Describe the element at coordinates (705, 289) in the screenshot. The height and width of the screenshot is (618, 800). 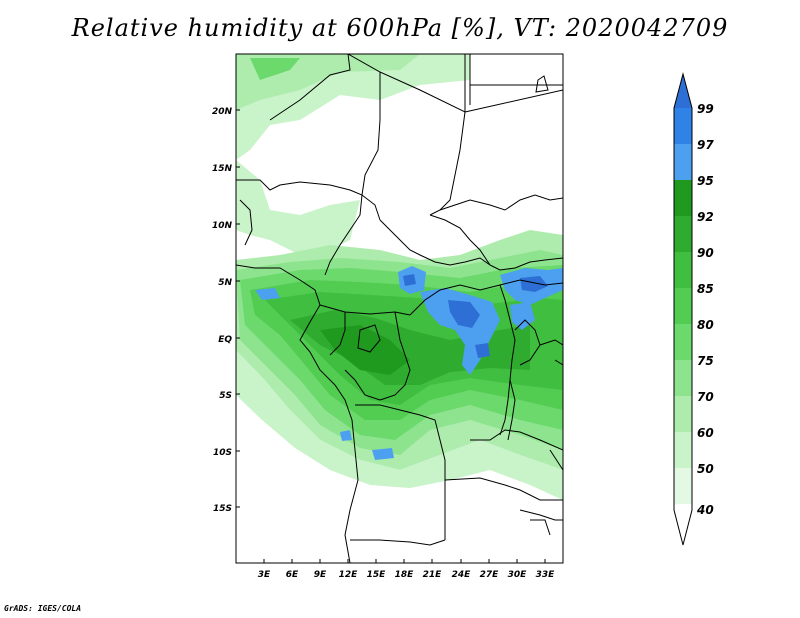
I see `colorbar-label-85: 85` at that location.